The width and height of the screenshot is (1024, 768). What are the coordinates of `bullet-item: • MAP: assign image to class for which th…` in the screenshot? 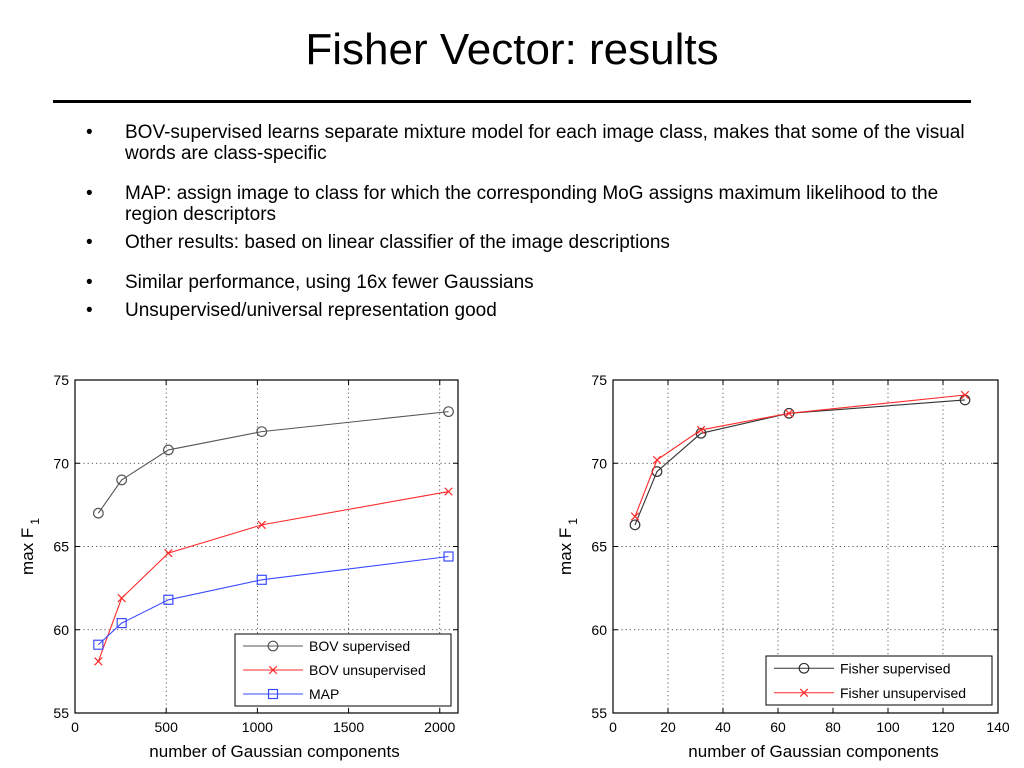 It's located at (526, 204).